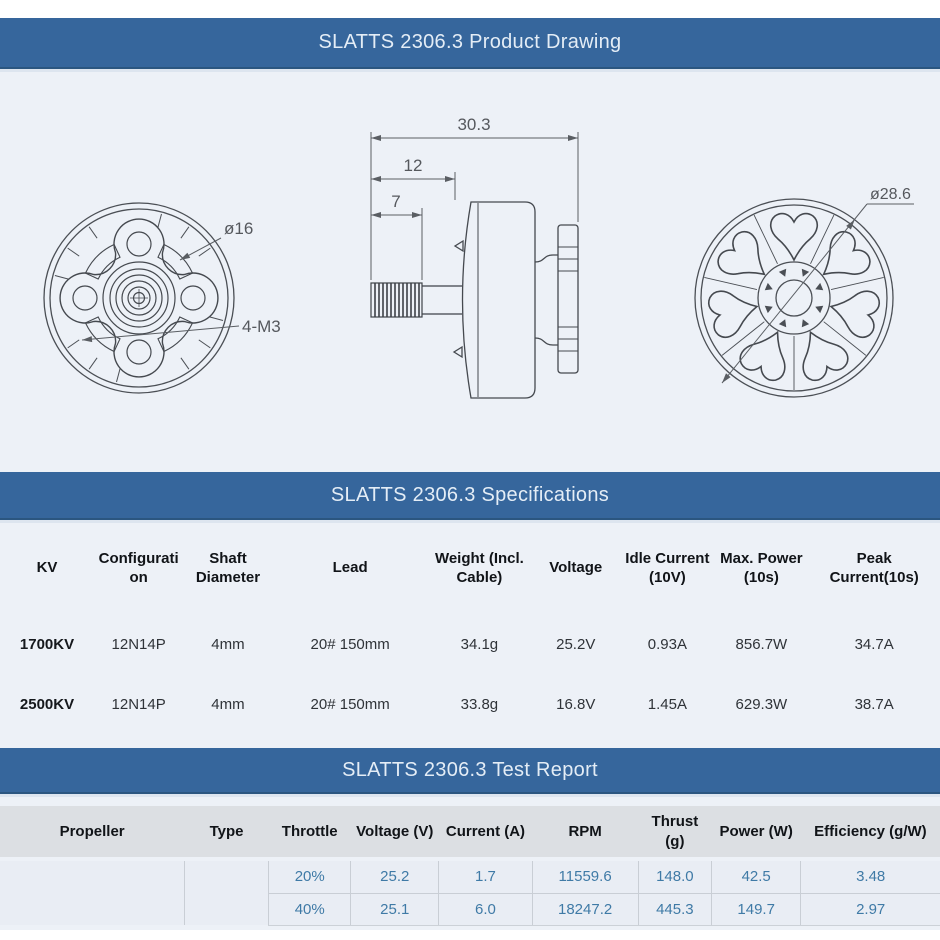  What do you see at coordinates (761, 704) in the screenshot?
I see `spec-cell-max-power: 629.3W` at bounding box center [761, 704].